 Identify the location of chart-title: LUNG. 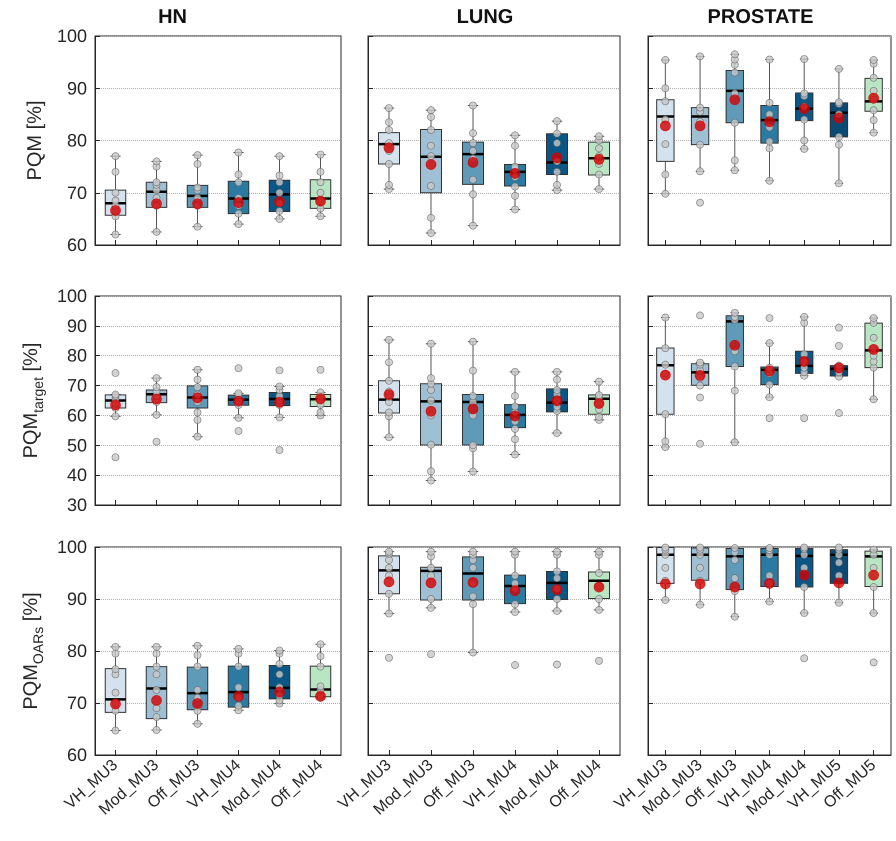
(485, 17).